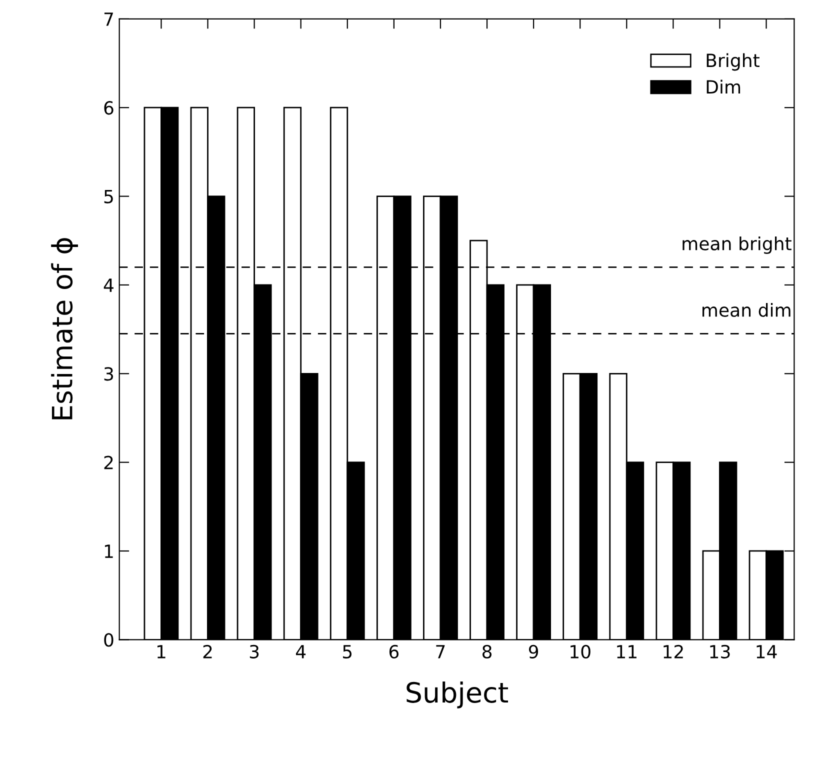  I want to click on y-axis-title: Estimate of ϕ, so click(64, 329).